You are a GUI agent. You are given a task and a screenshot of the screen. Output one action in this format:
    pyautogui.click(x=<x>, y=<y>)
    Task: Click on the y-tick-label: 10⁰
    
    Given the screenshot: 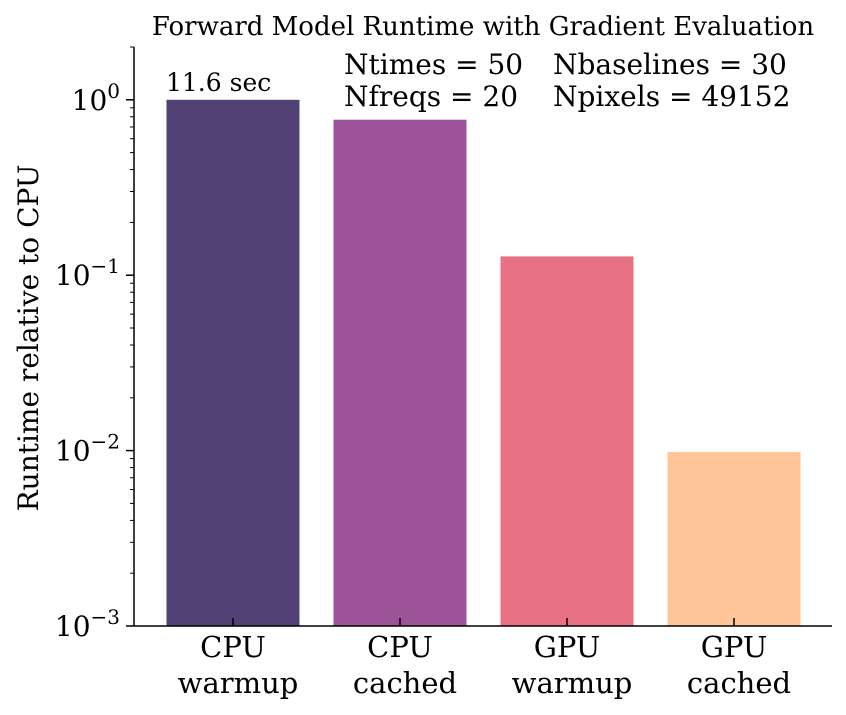 What is the action you would take?
    pyautogui.click(x=96, y=98)
    